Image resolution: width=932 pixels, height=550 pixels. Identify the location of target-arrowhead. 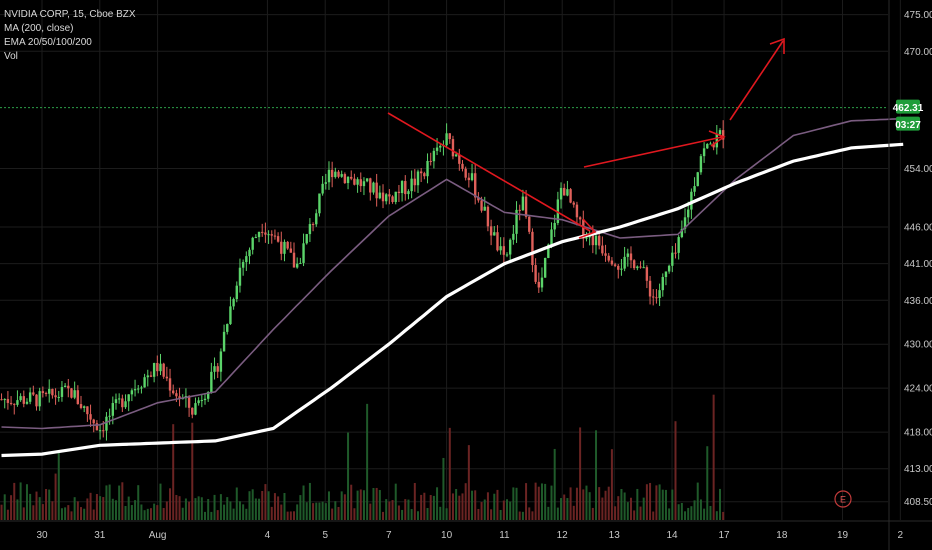
(777, 45).